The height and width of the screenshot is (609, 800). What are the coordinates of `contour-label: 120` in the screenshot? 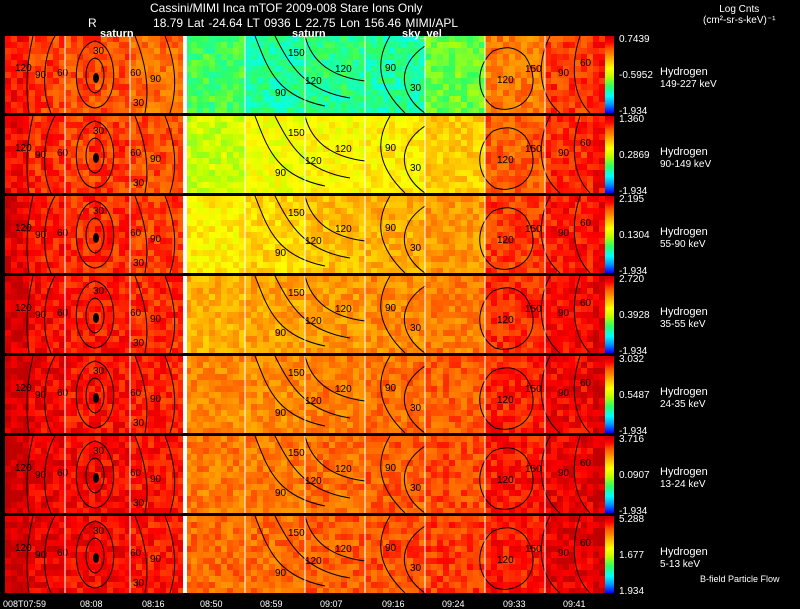 It's located at (23, 148).